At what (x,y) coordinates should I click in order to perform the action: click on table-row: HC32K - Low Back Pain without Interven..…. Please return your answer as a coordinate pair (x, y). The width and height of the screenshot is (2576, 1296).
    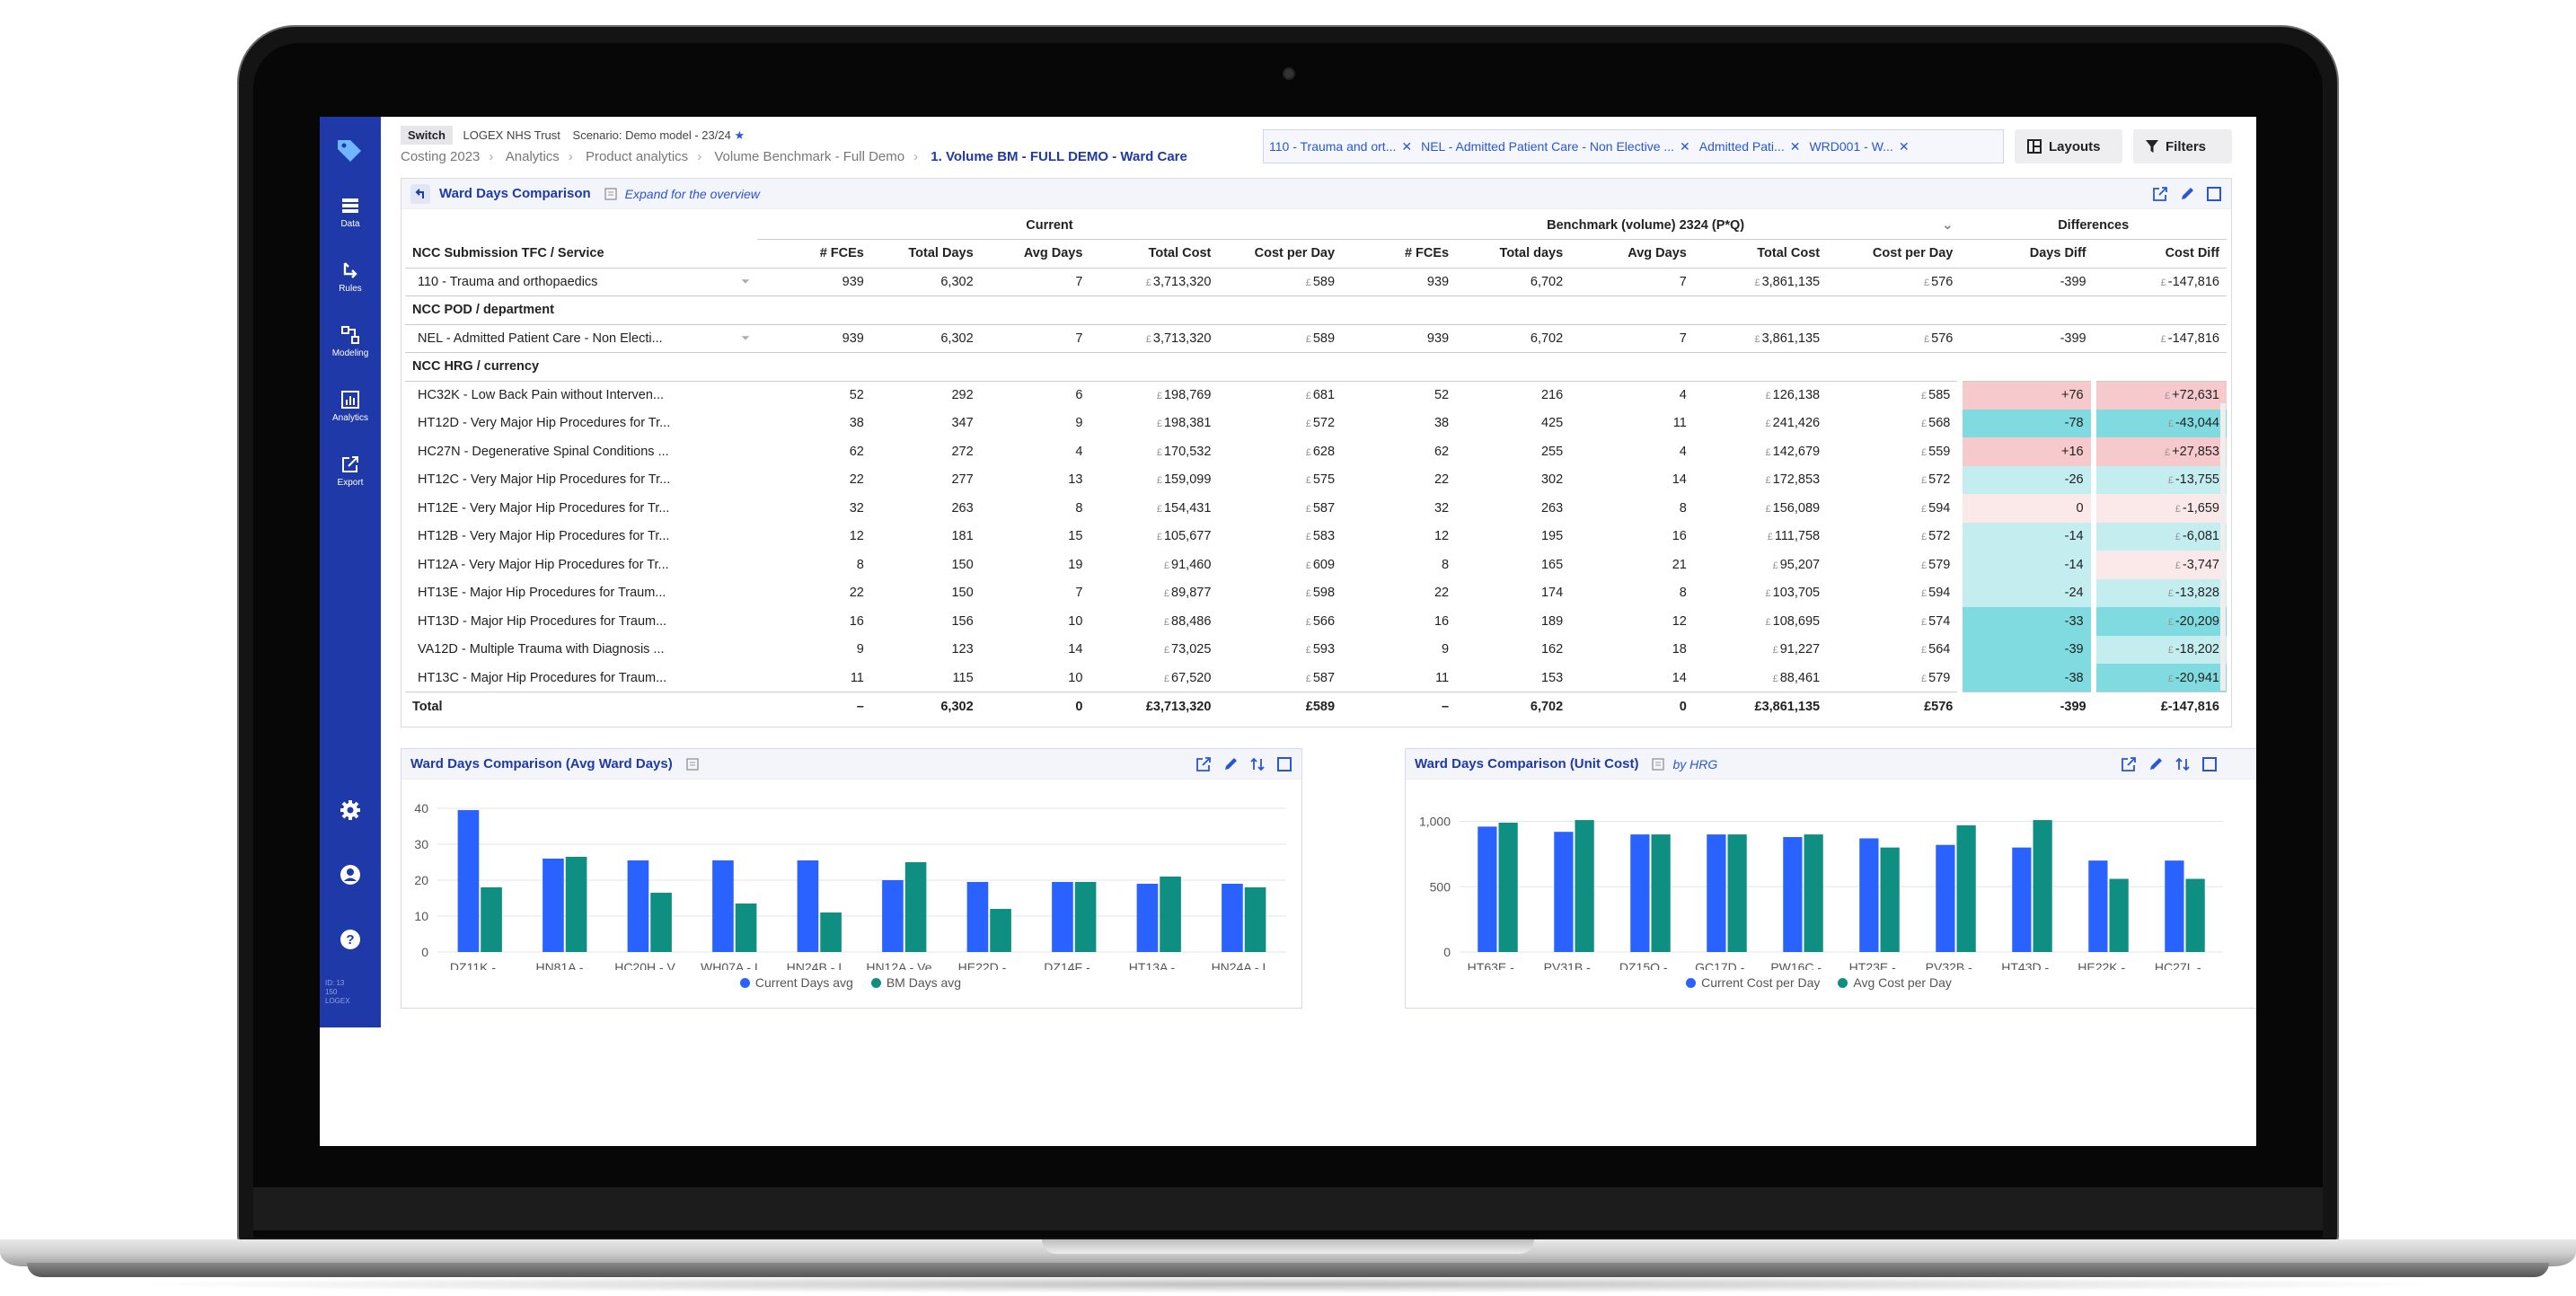
    Looking at the image, I should click on (1316, 395).